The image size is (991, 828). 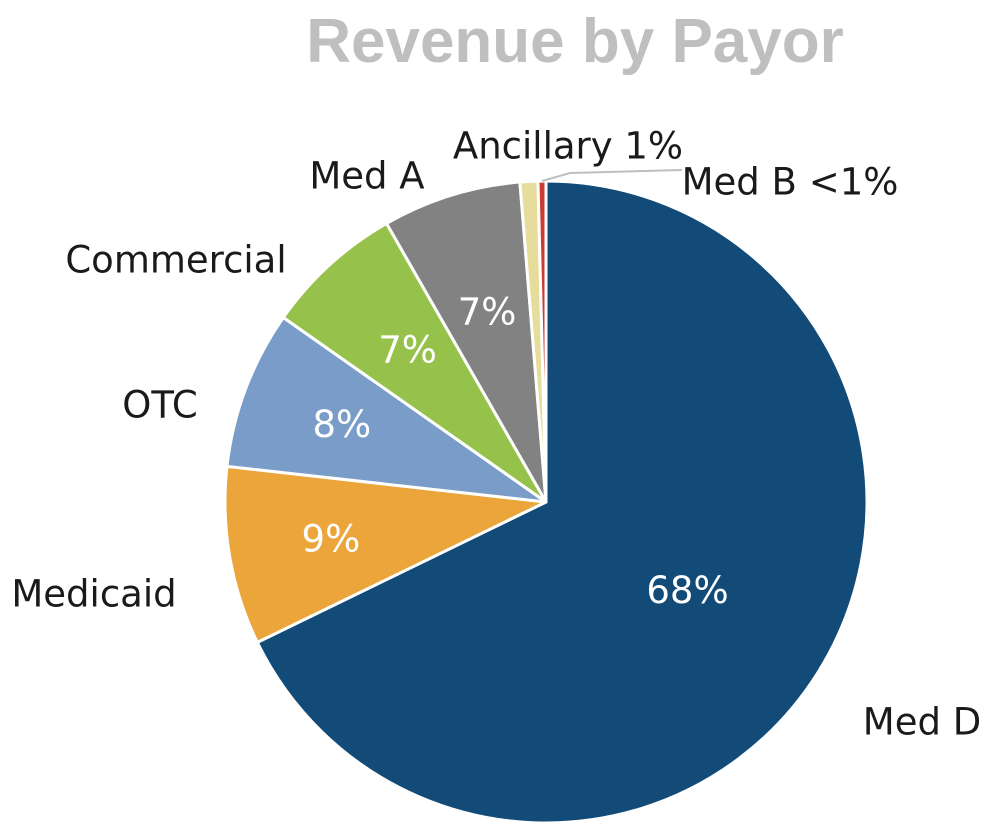 What do you see at coordinates (542, 341) in the screenshot?
I see `pie-slice-med-b` at bounding box center [542, 341].